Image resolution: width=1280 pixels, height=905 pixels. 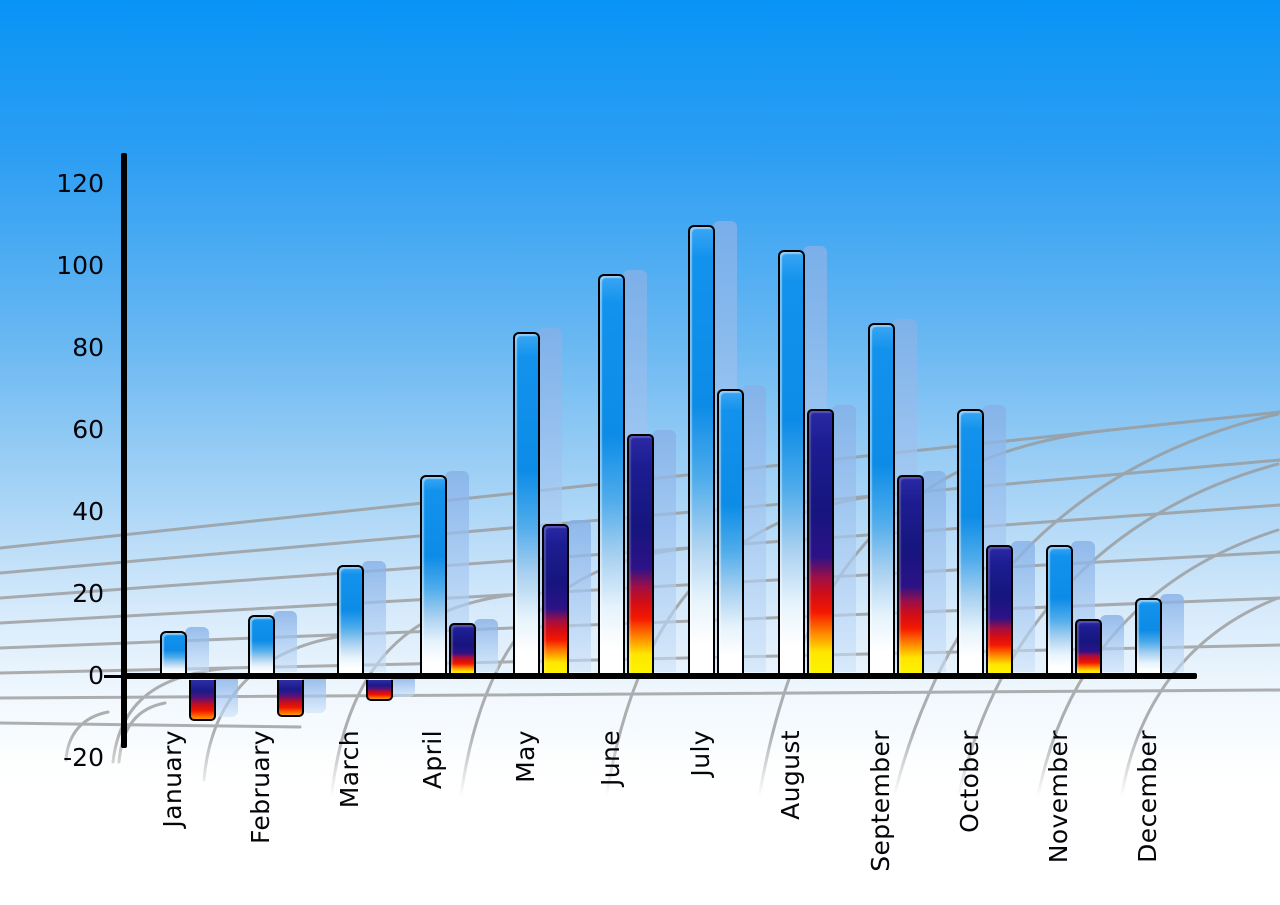 What do you see at coordinates (1147, 796) in the screenshot?
I see `x-label-december: December` at bounding box center [1147, 796].